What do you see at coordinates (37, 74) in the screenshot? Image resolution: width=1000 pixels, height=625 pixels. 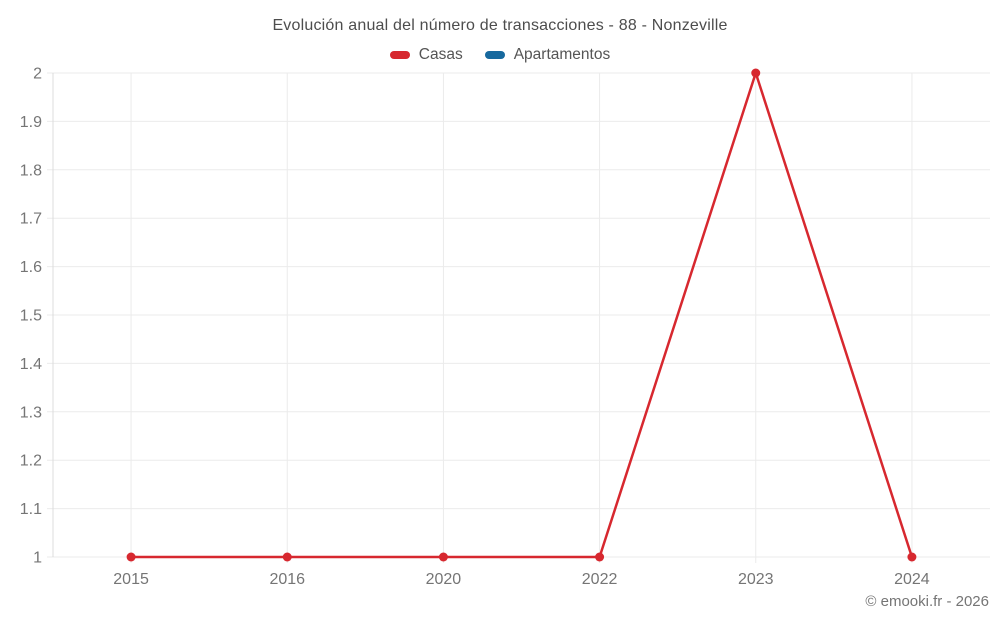 I see `y-axis-tick-label: 2` at bounding box center [37, 74].